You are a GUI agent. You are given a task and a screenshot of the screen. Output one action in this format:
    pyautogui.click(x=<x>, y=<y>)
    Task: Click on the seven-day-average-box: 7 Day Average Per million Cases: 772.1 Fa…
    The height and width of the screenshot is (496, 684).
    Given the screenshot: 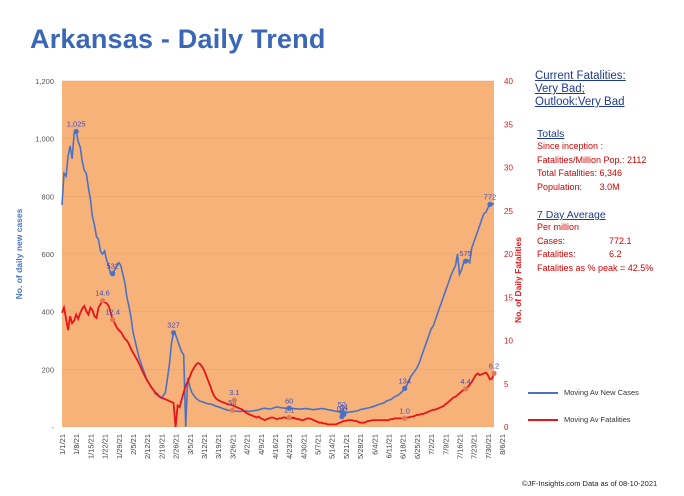 What is the action you would take?
    pyautogui.click(x=607, y=242)
    